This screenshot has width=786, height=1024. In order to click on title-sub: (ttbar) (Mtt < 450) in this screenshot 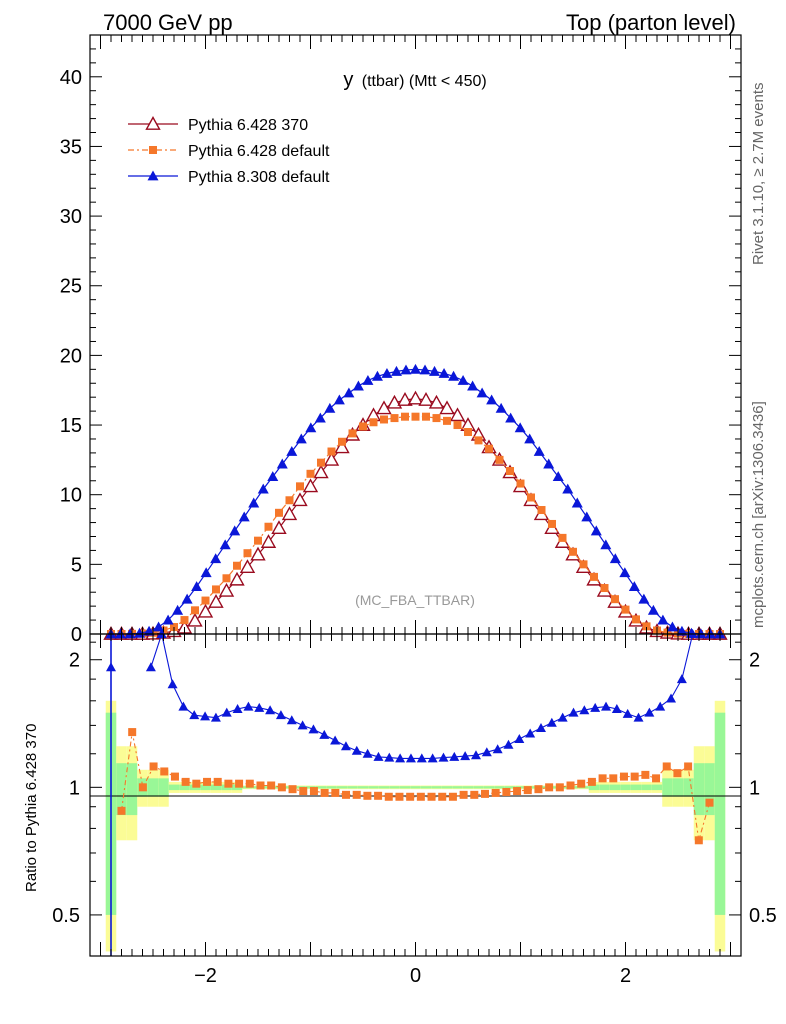, I will do `click(424, 81)`.